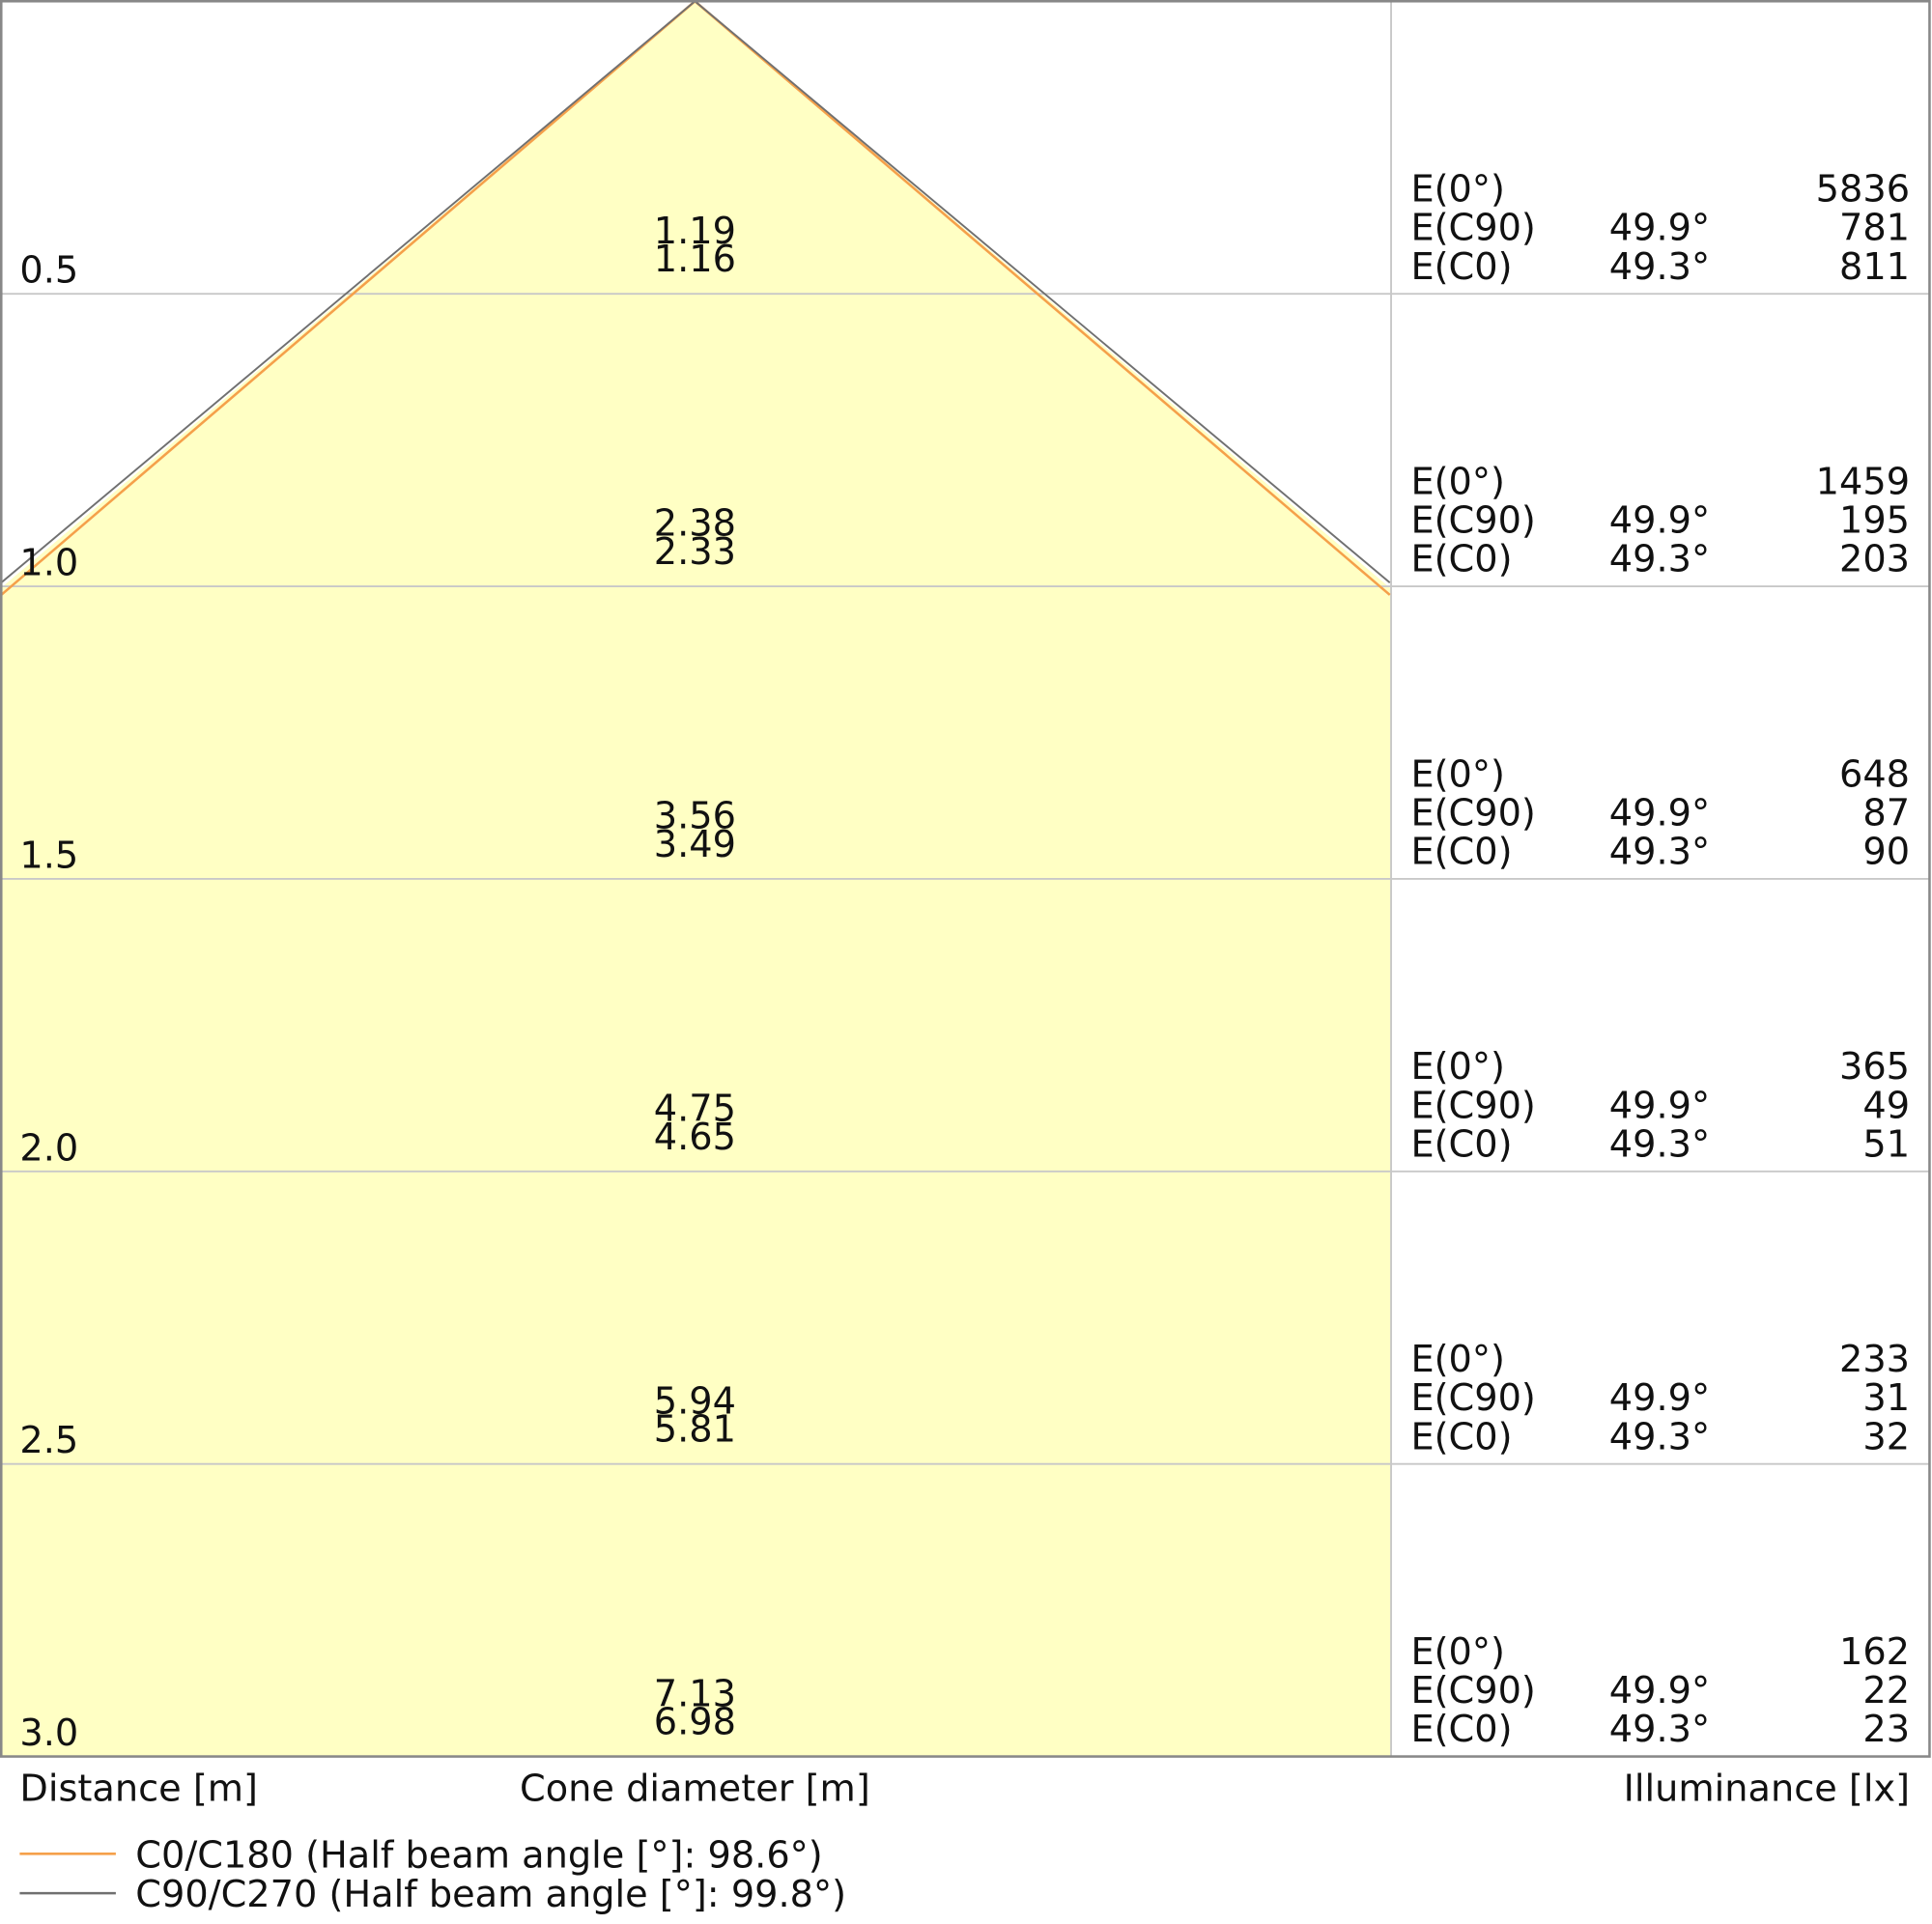  I want to click on e-value: 49, so click(1886, 1105).